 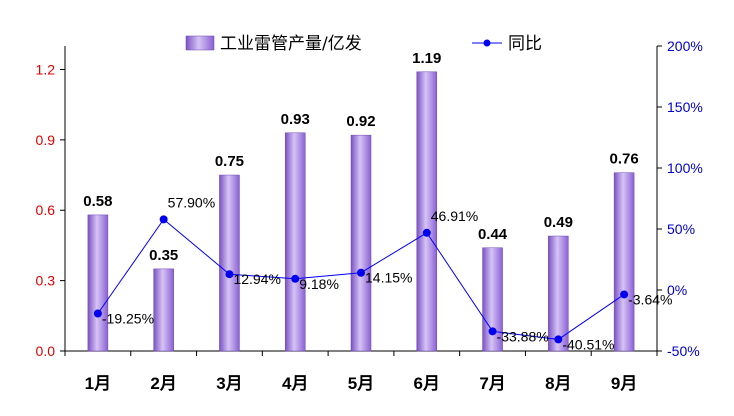 I want to click on yoy-data-label: -3.64%, so click(x=650, y=299).